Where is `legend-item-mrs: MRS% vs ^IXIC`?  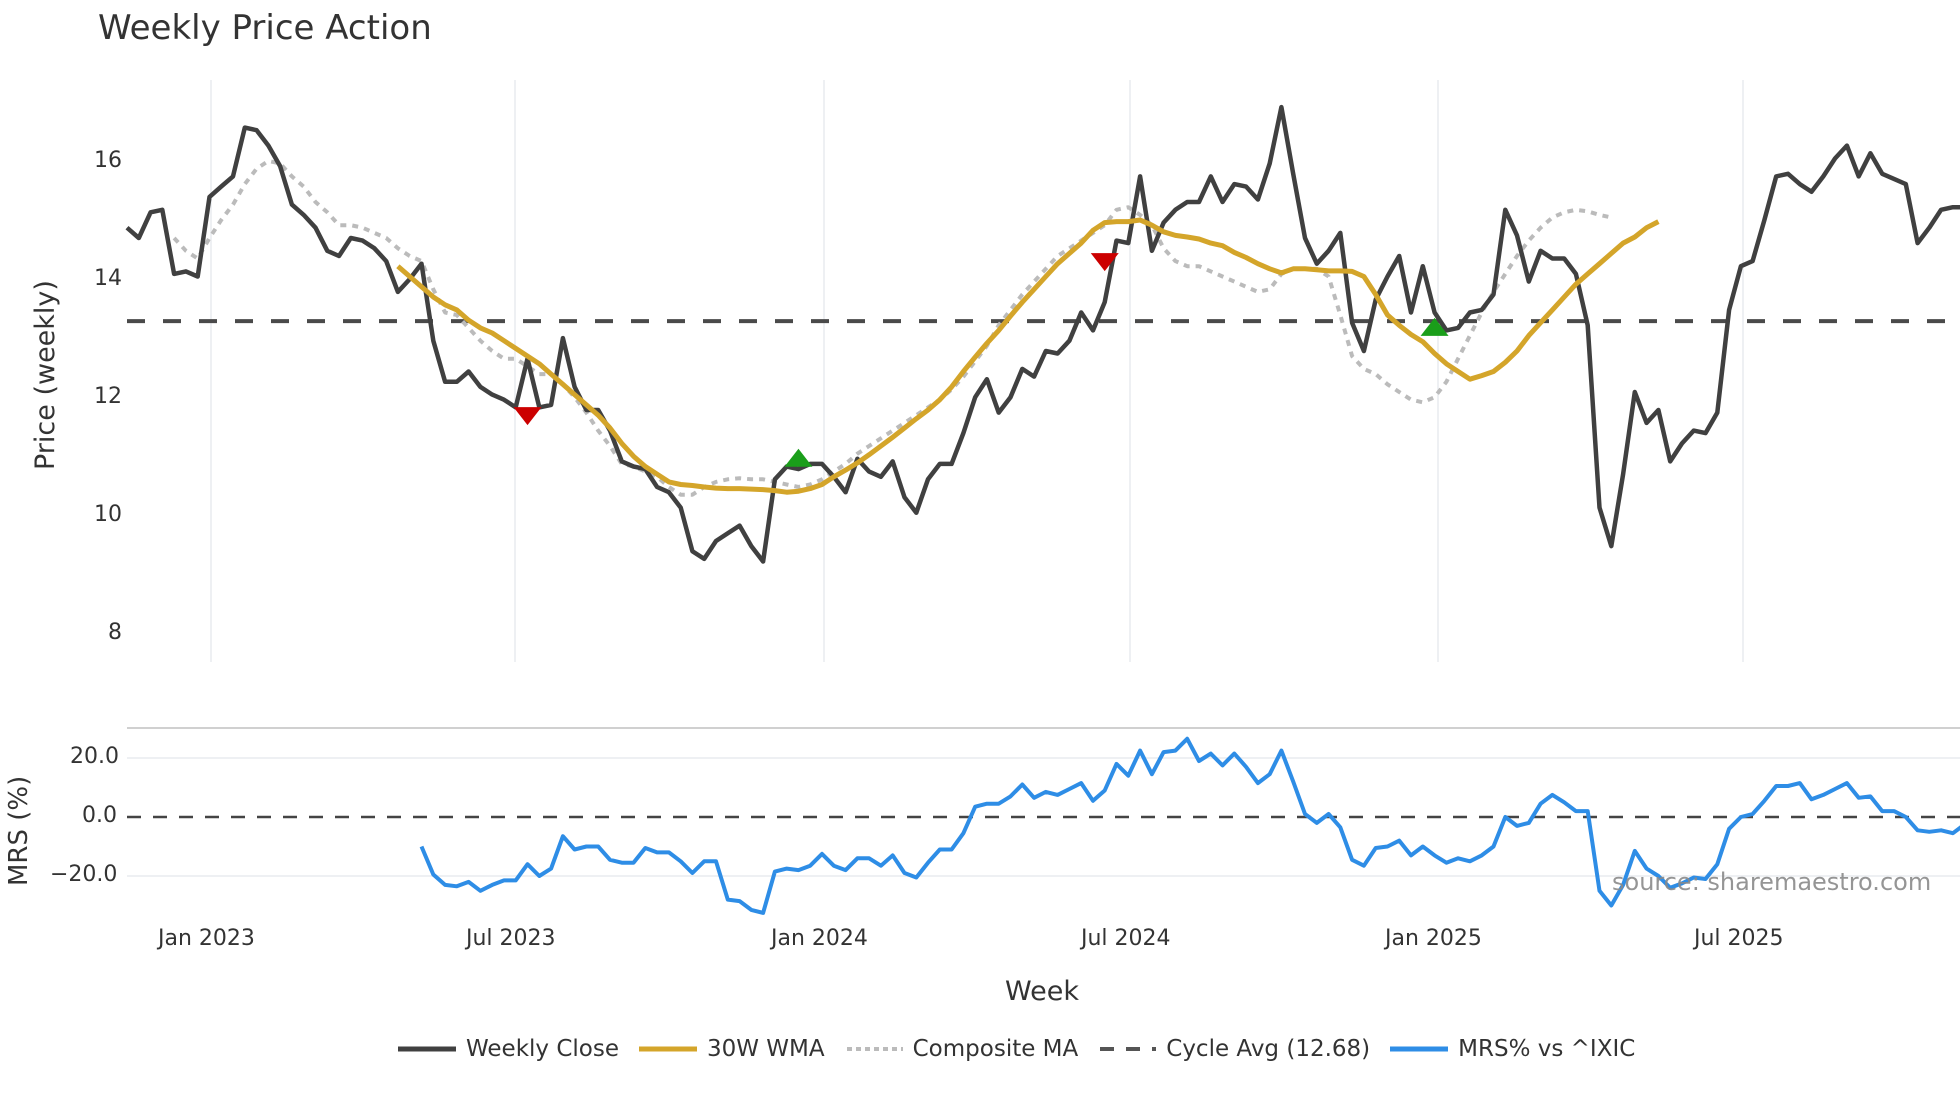
legend-item-mrs: MRS% vs ^IXIC is located at coordinates (1512, 1049).